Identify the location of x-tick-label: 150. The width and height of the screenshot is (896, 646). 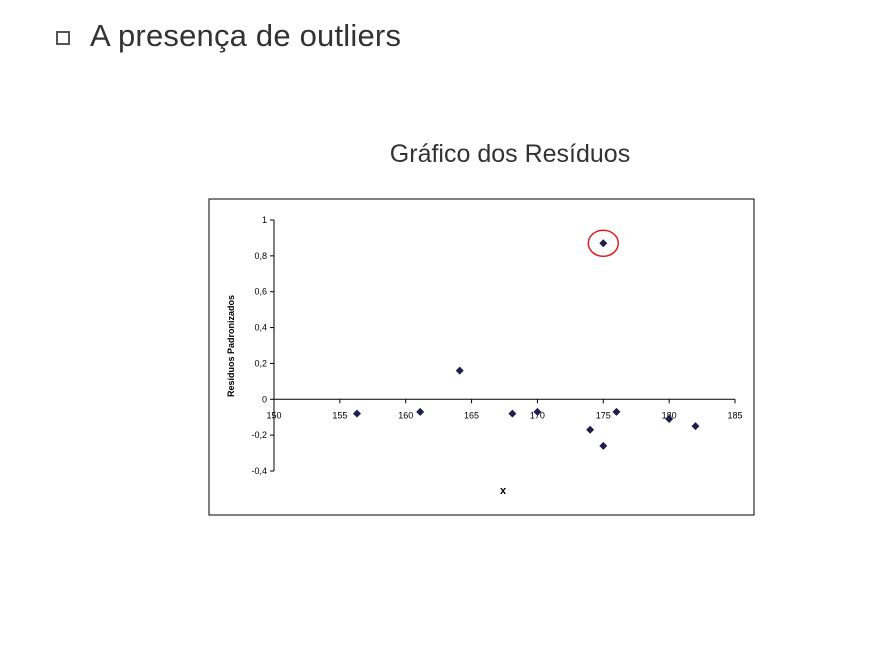
(273, 415).